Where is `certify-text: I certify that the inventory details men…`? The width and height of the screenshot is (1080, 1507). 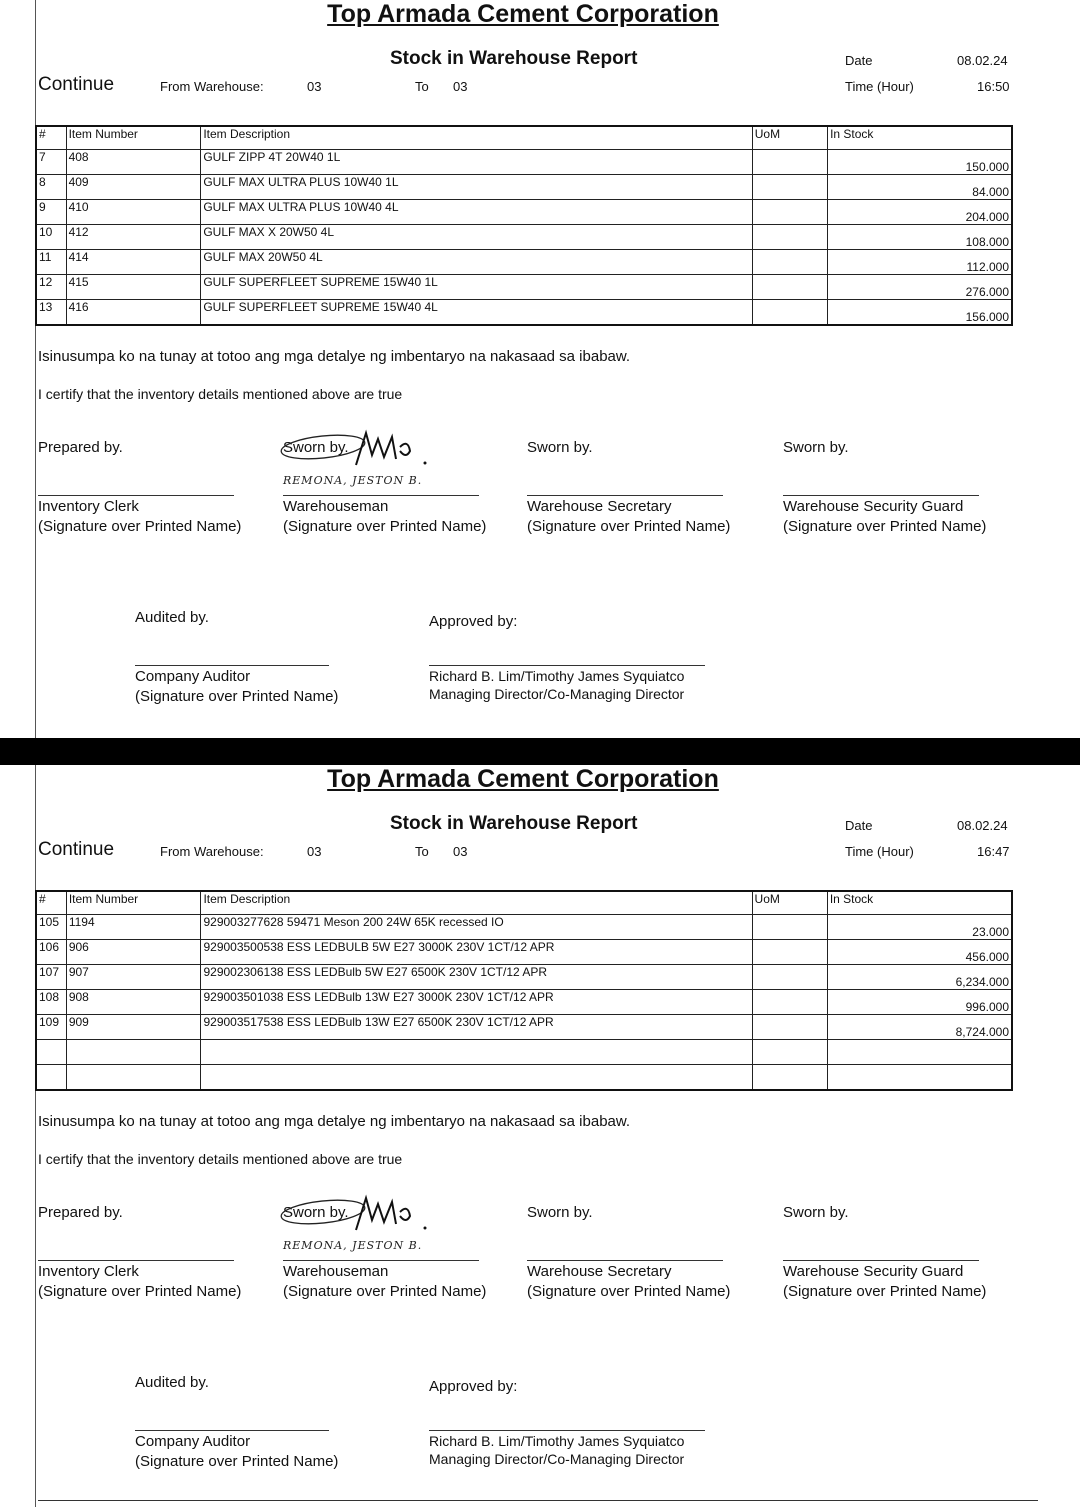 certify-text: I certify that the inventory details men… is located at coordinates (220, 1159).